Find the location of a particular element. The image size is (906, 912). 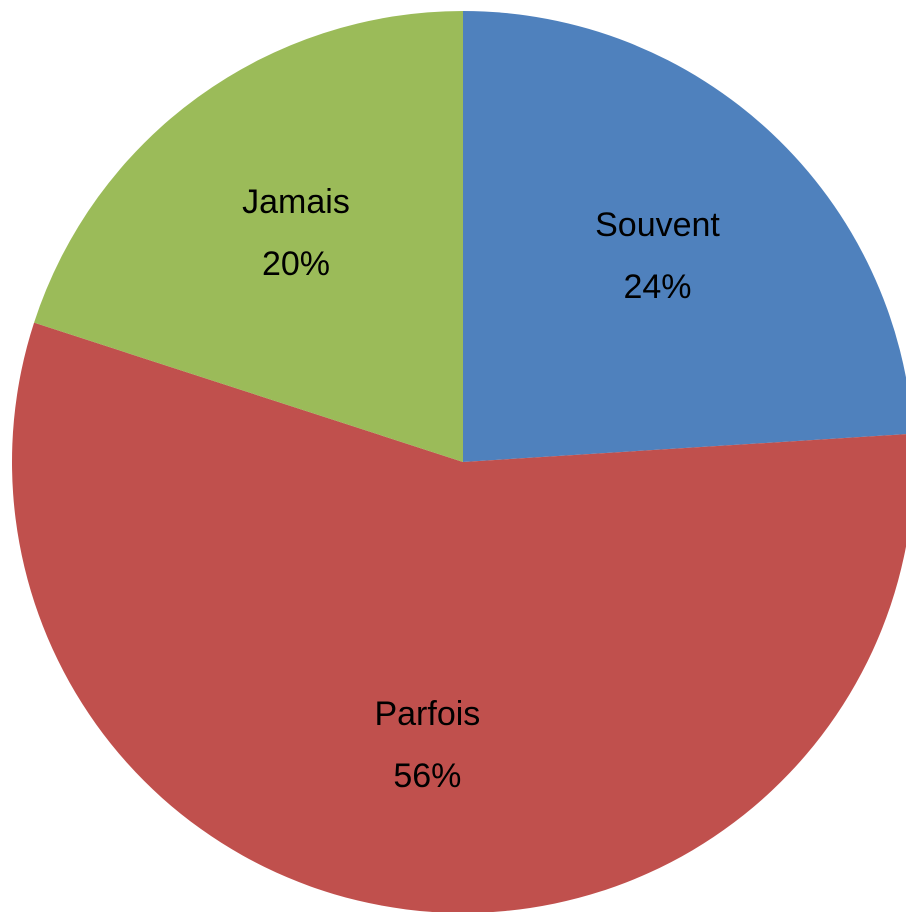

slice-label-parfois: Parfois is located at coordinates (427, 714).